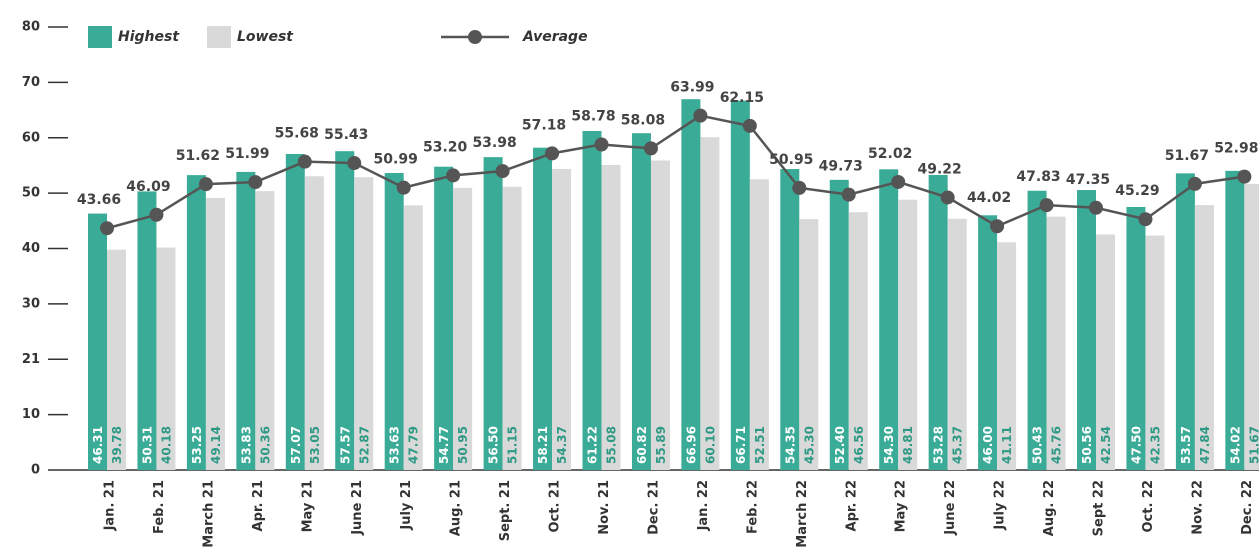 This screenshot has height=559, width=1259. Describe the element at coordinates (258, 505) in the screenshot. I see `x-tick-label: Apr. 21` at that location.